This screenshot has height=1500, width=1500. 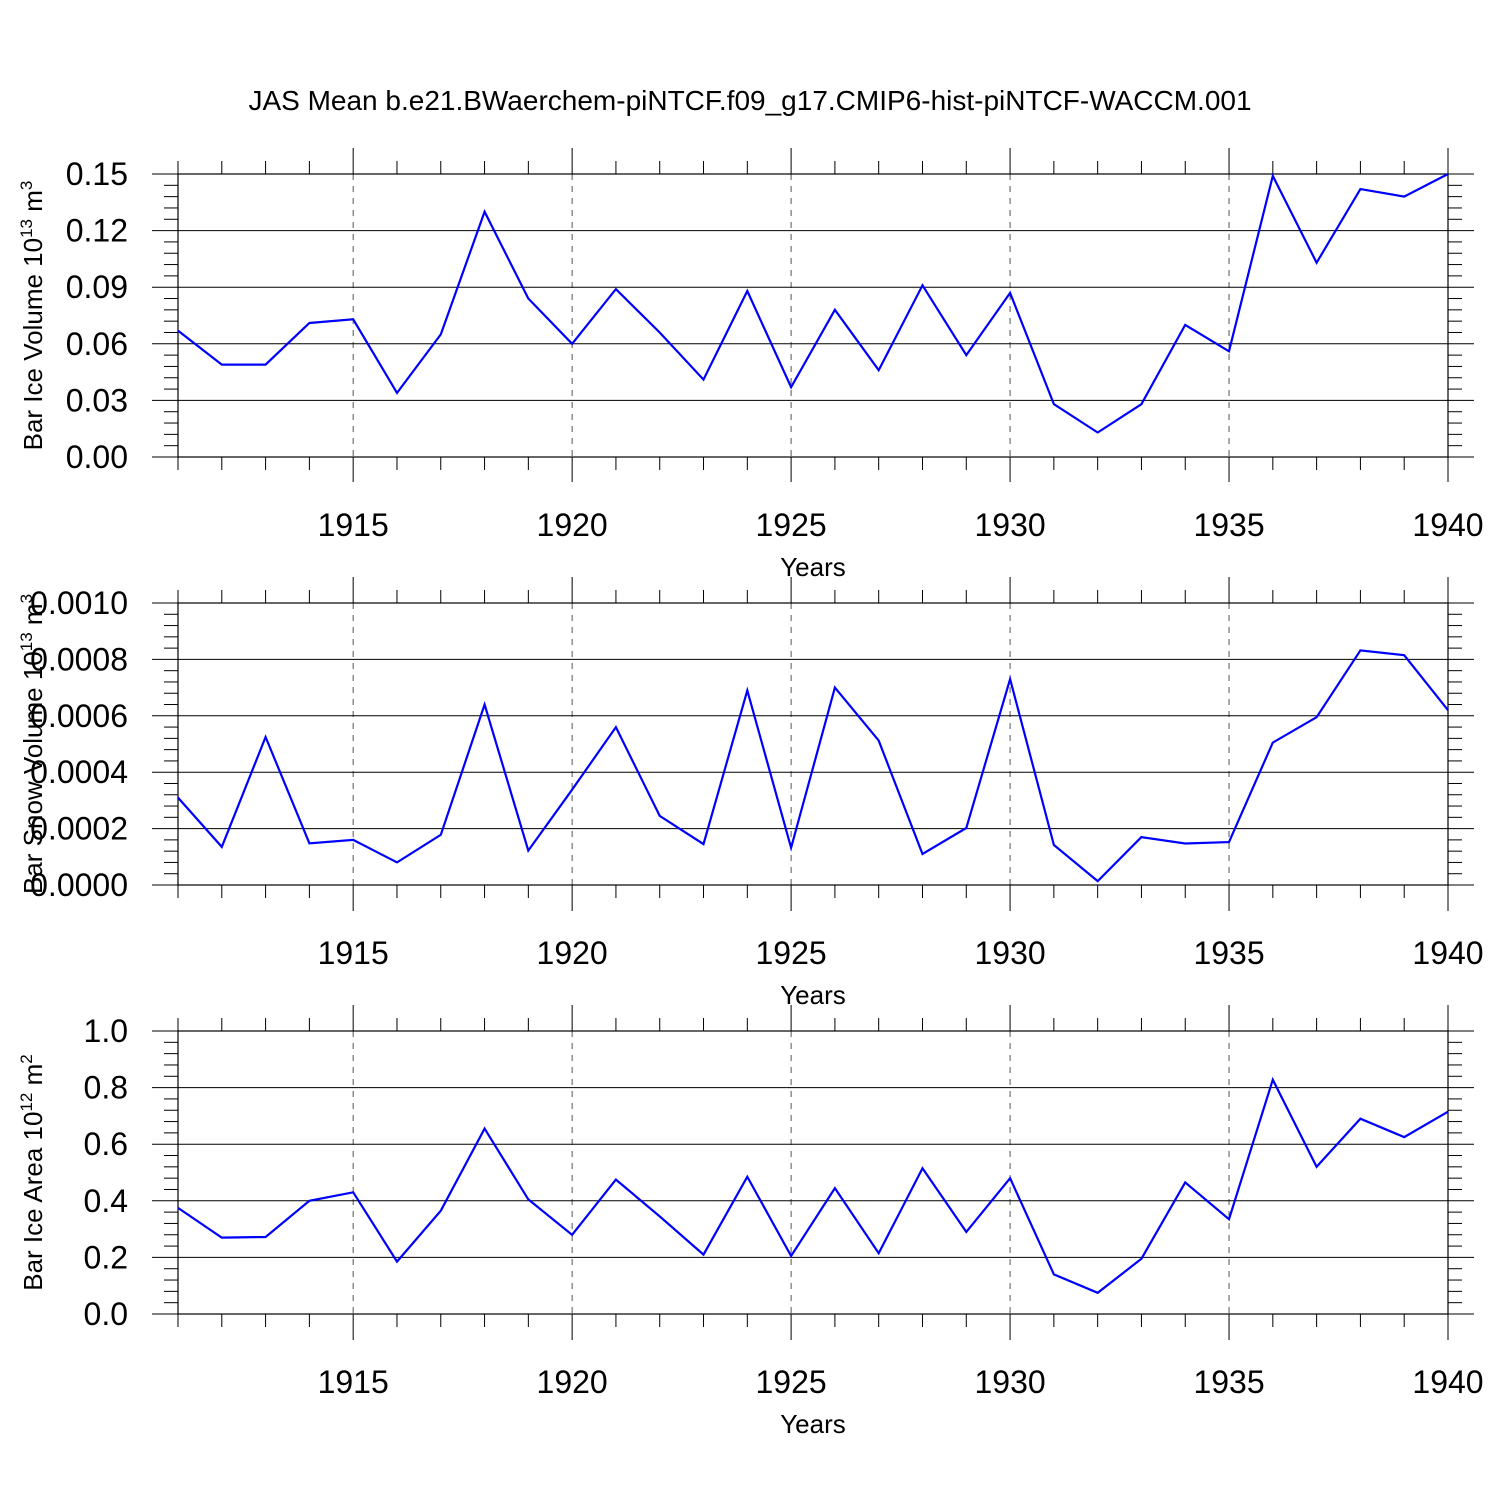 What do you see at coordinates (32, 744) in the screenshot?
I see `y-axis-label: Bar Snow Volume 1013 m3` at bounding box center [32, 744].